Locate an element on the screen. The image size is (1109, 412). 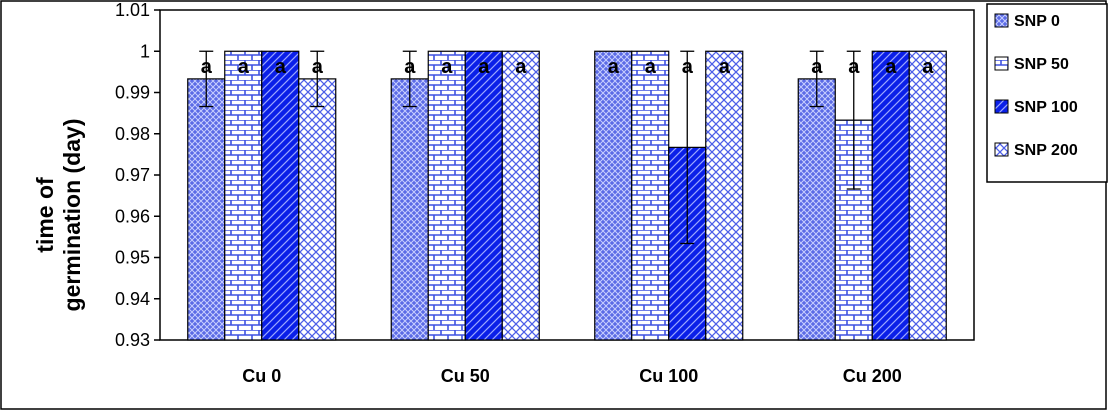
y-axis-title-line-2: germination (day) is located at coordinates (72, 215).